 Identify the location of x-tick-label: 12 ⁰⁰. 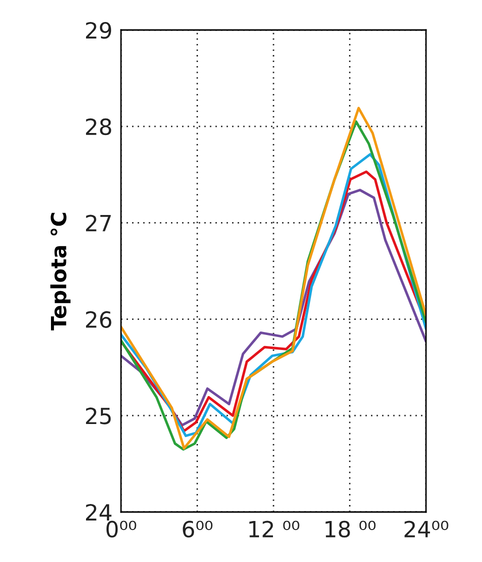
(274, 529).